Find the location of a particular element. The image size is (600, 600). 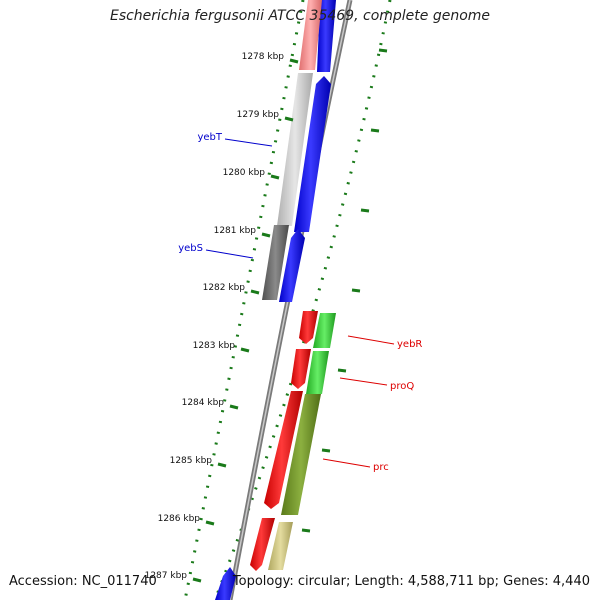

kbp-label: 1284 kbp is located at coordinates (203, 403).